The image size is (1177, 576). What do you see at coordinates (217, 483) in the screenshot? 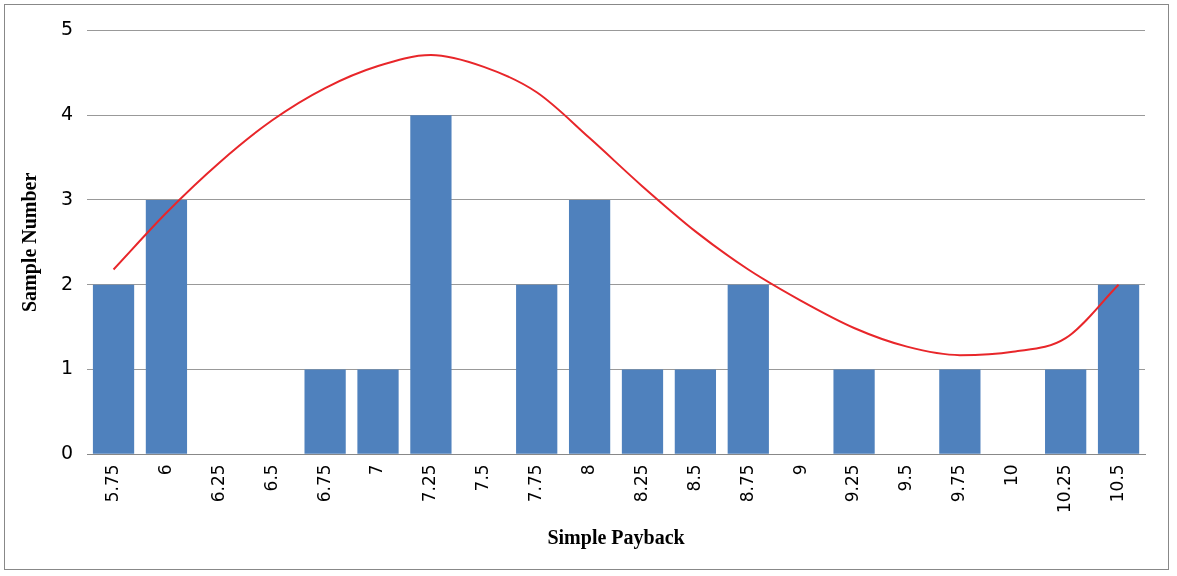
I see `x-tick-label: 6.25` at bounding box center [217, 483].